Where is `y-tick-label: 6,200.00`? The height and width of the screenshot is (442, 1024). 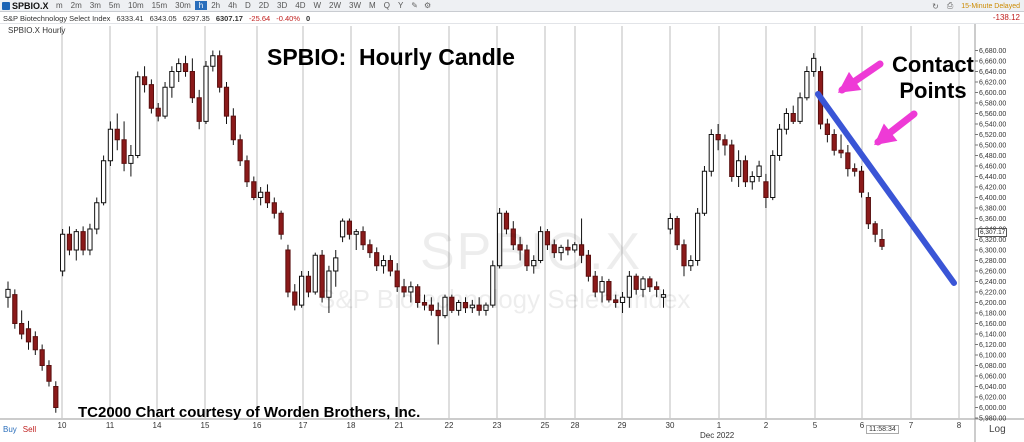 y-tick-label: 6,200.00 is located at coordinates (992, 303).